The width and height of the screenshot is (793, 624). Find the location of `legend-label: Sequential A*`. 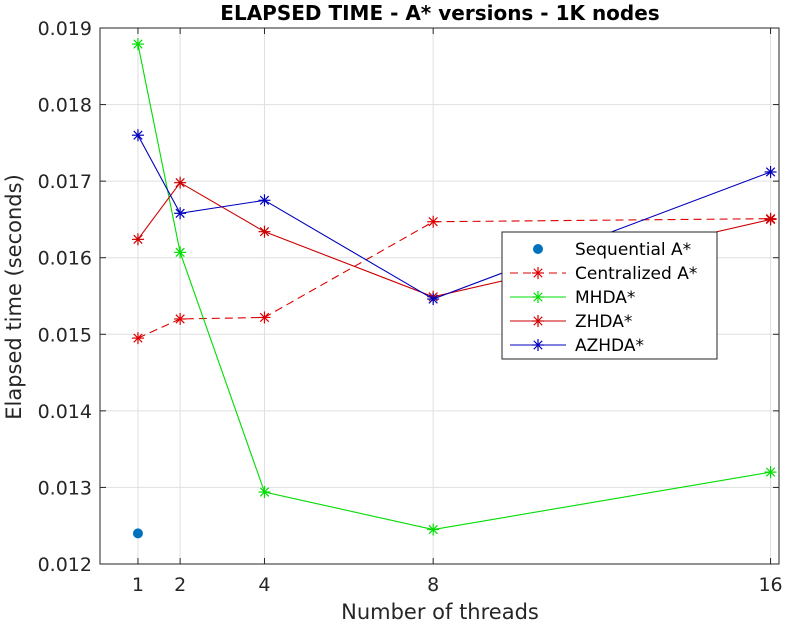

legend-label: Sequential A* is located at coordinates (633, 250).